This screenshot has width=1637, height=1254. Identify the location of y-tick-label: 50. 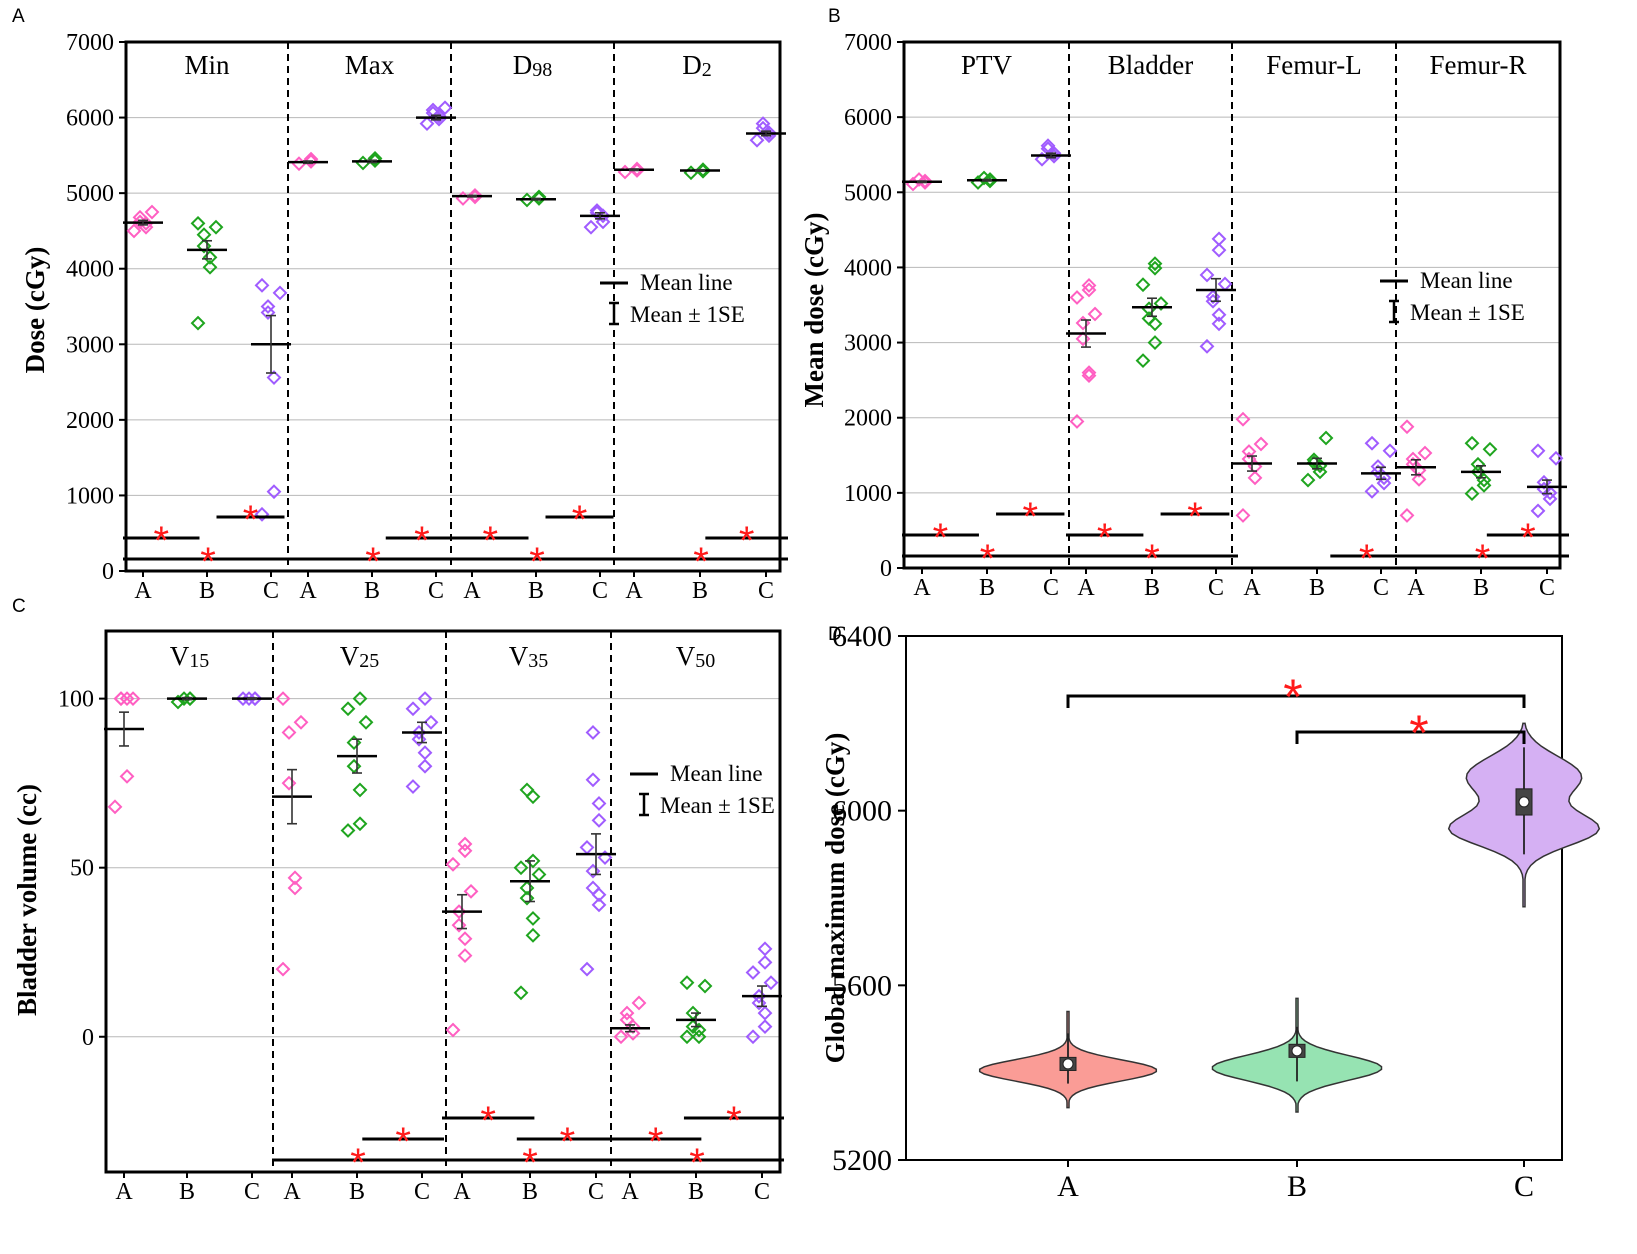
(82, 869).